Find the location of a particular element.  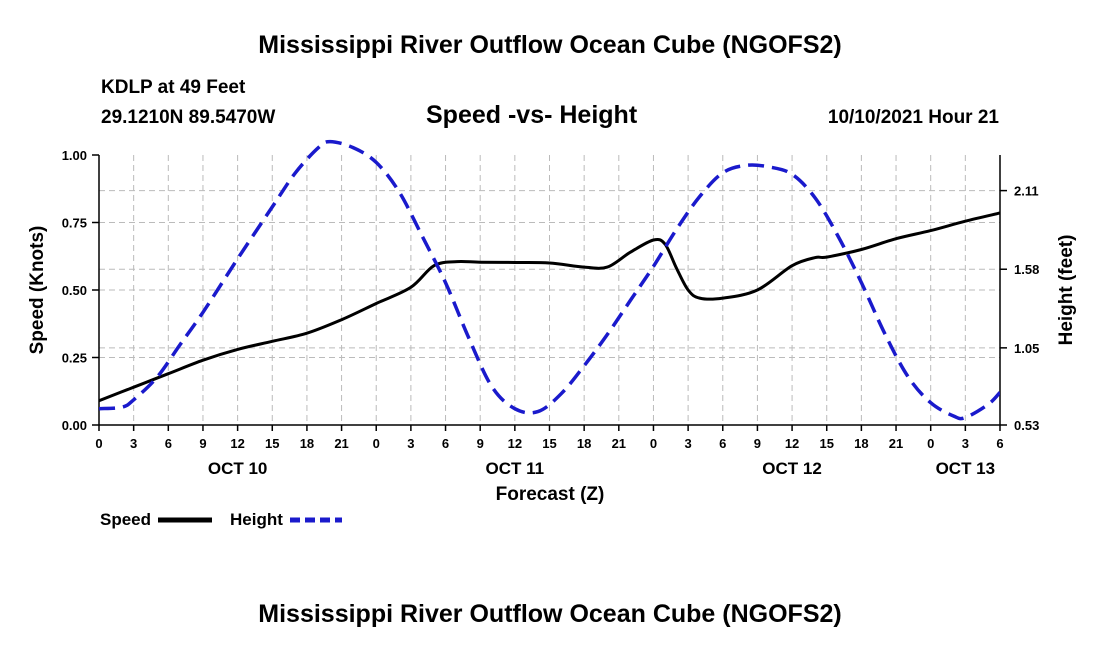

left-tick-label: 0.00 is located at coordinates (74, 425).